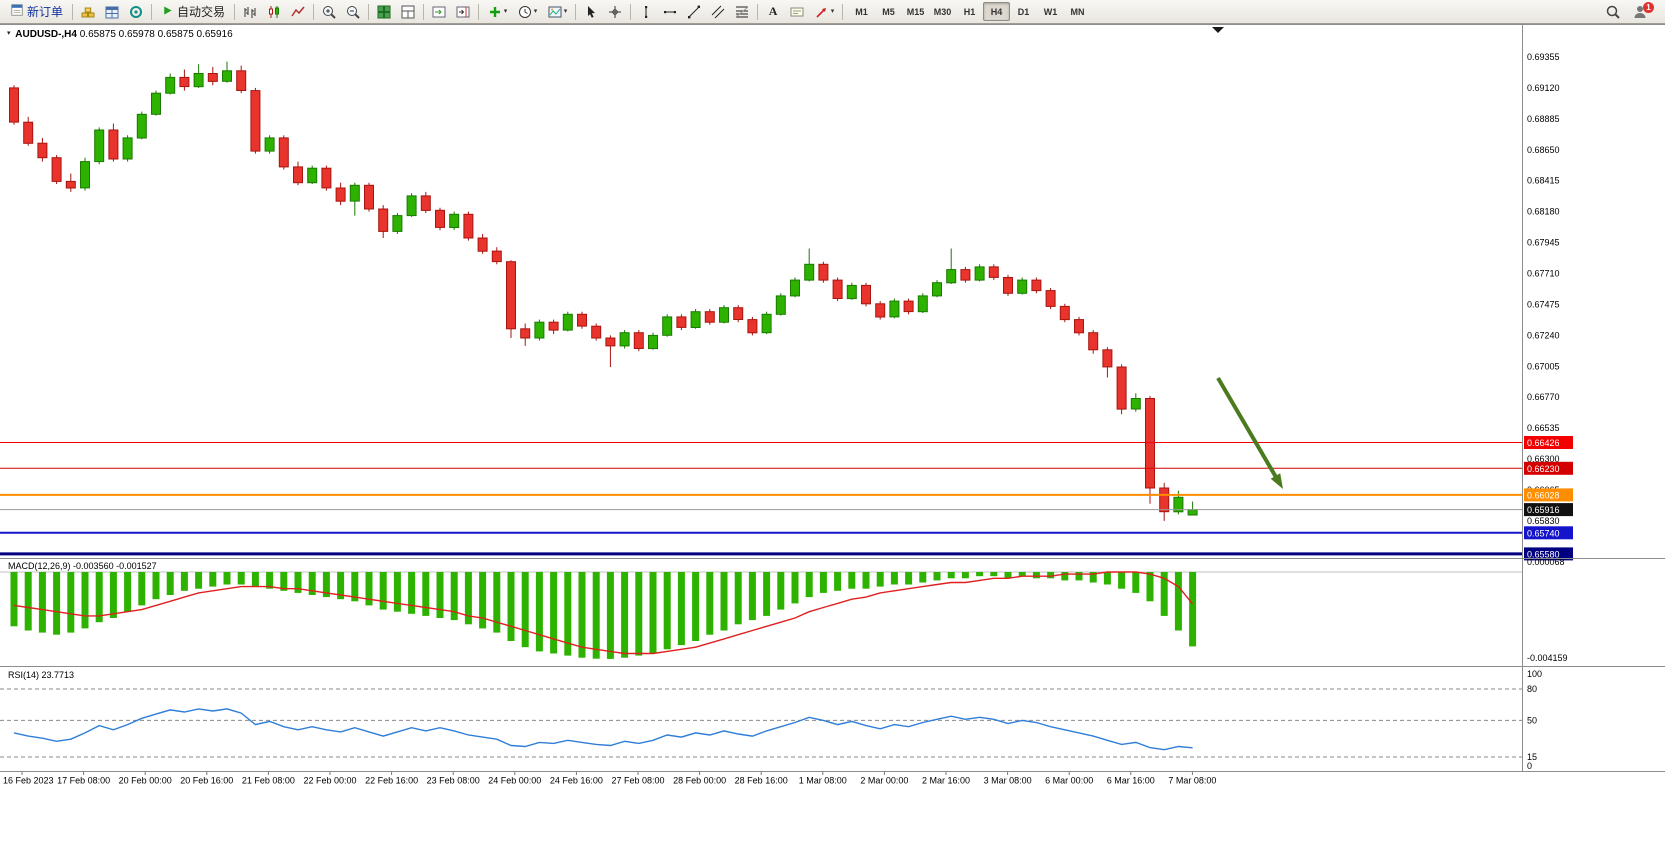  I want to click on user-account-button: 1, so click(1640, 11).